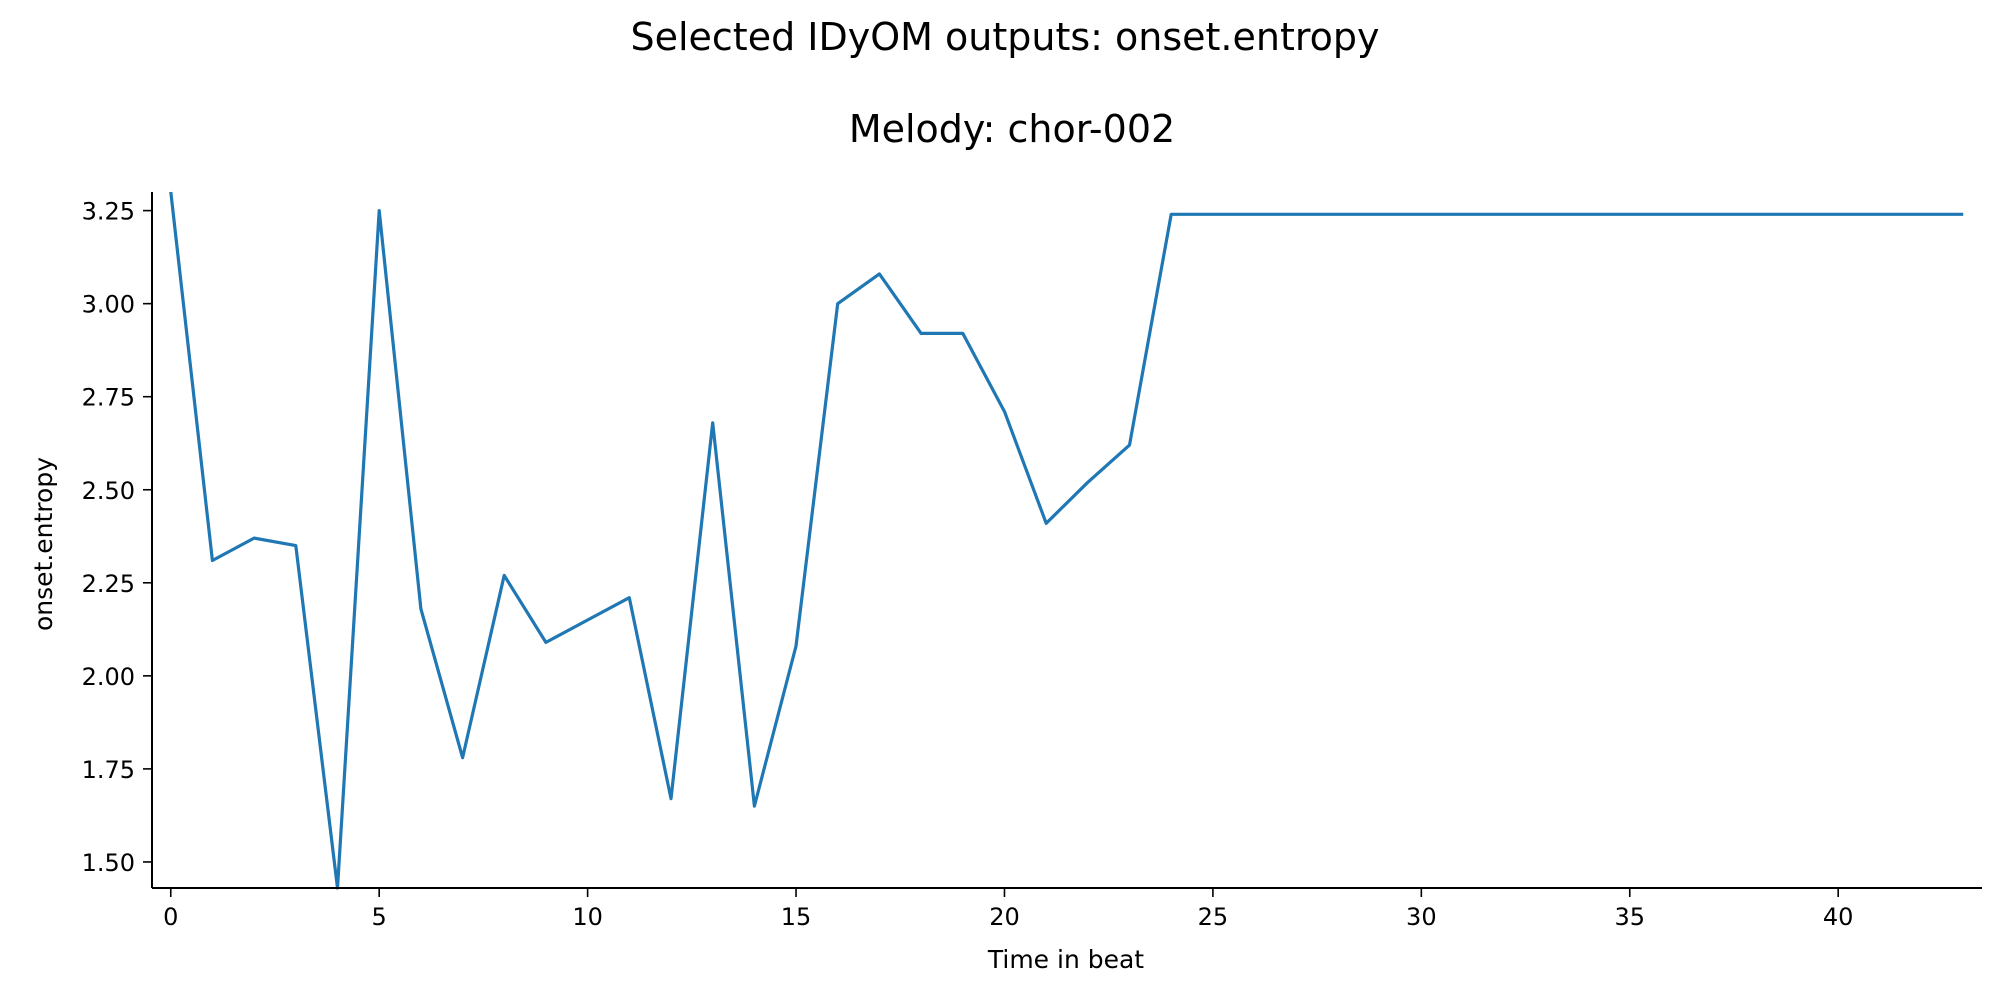 This screenshot has height=1000, width=2000. What do you see at coordinates (796, 917) in the screenshot?
I see `x-tick-label: 15` at bounding box center [796, 917].